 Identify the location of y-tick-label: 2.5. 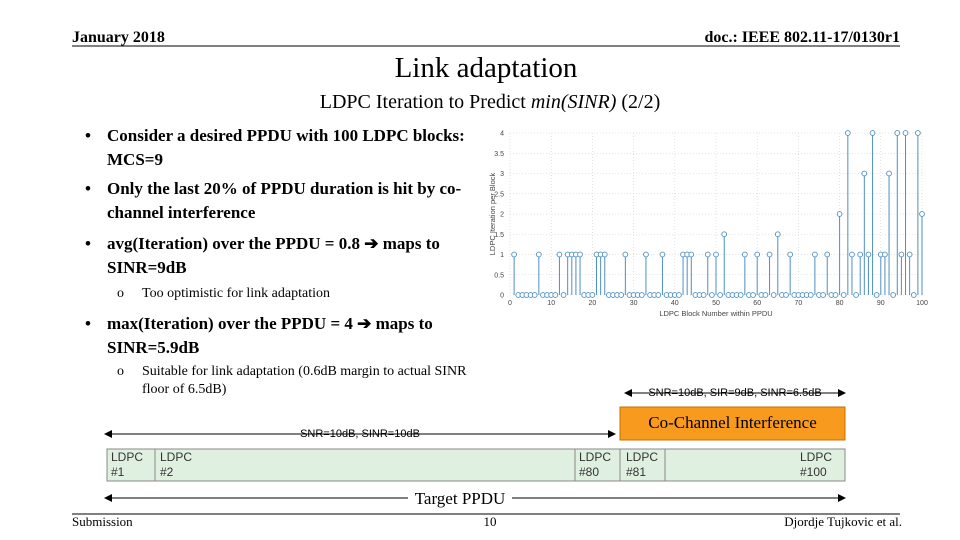
(499, 194).